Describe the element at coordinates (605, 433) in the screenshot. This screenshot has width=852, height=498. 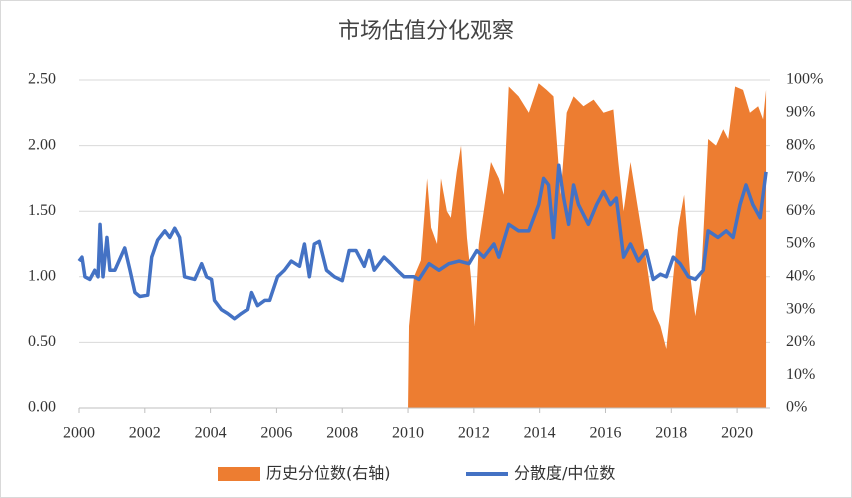
I see `x-tick-label: 2016` at that location.